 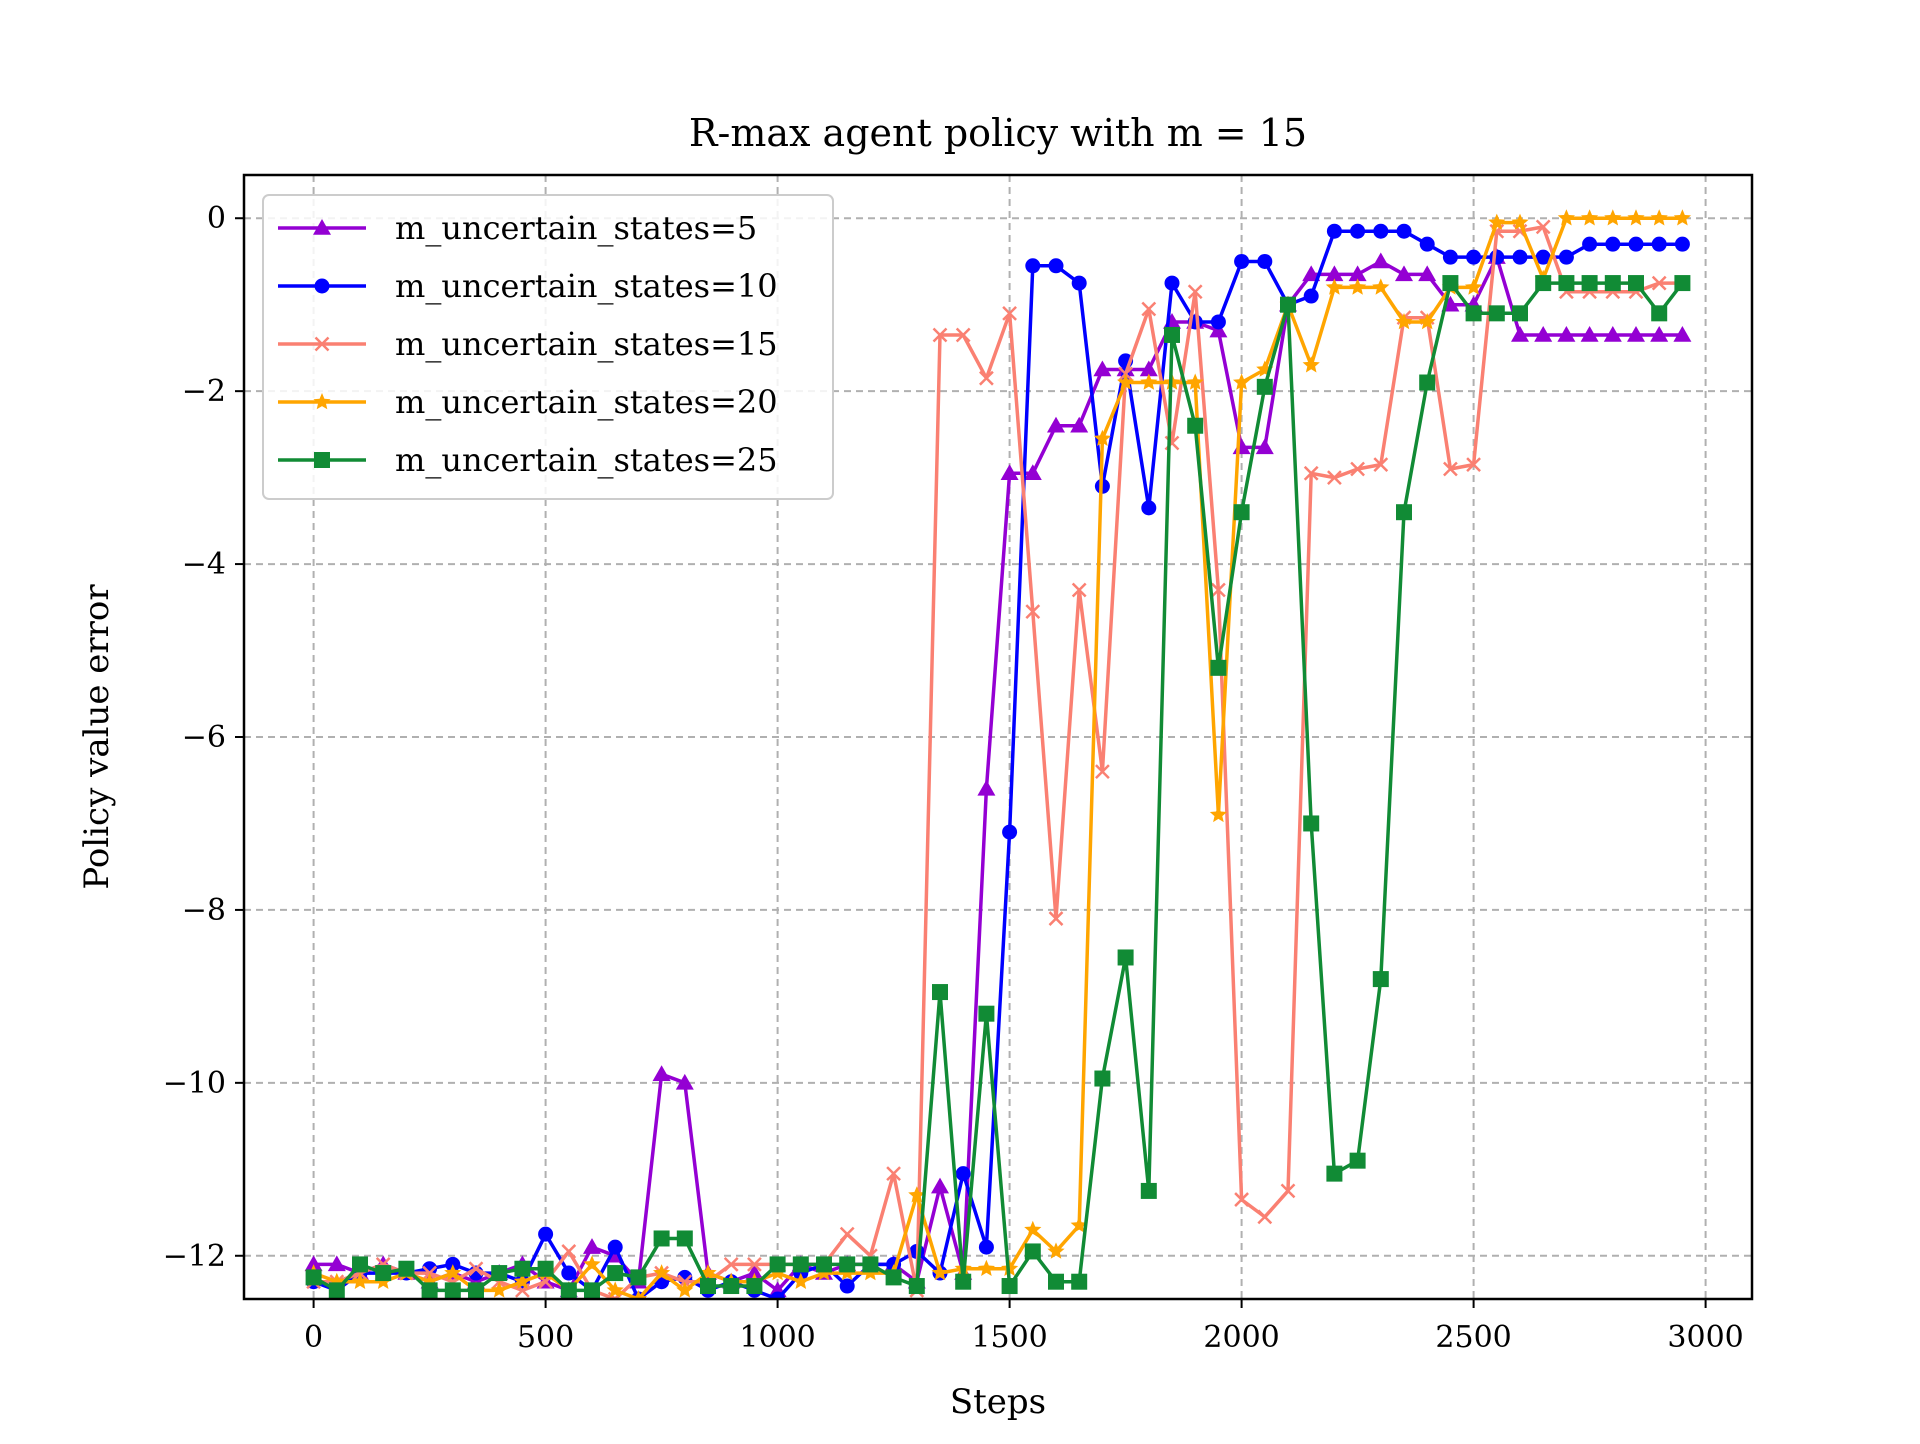 What do you see at coordinates (313, 1337) in the screenshot?
I see `x-tick-label: 0` at bounding box center [313, 1337].